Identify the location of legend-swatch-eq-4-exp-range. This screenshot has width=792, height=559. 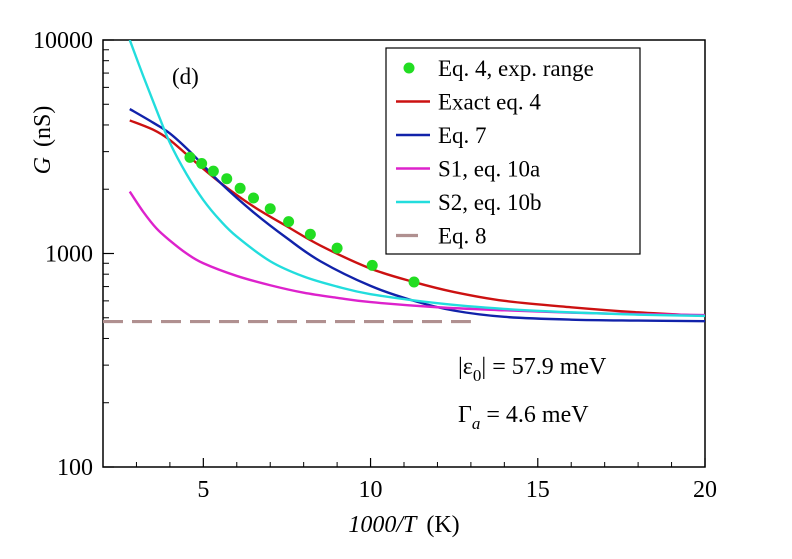
(409, 68).